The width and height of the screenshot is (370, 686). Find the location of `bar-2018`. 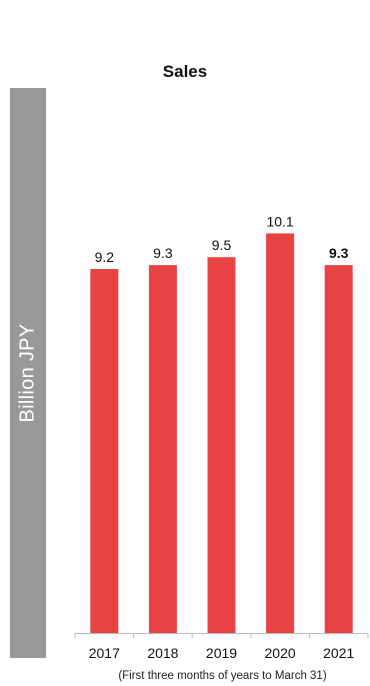

bar-2018 is located at coordinates (162, 449).